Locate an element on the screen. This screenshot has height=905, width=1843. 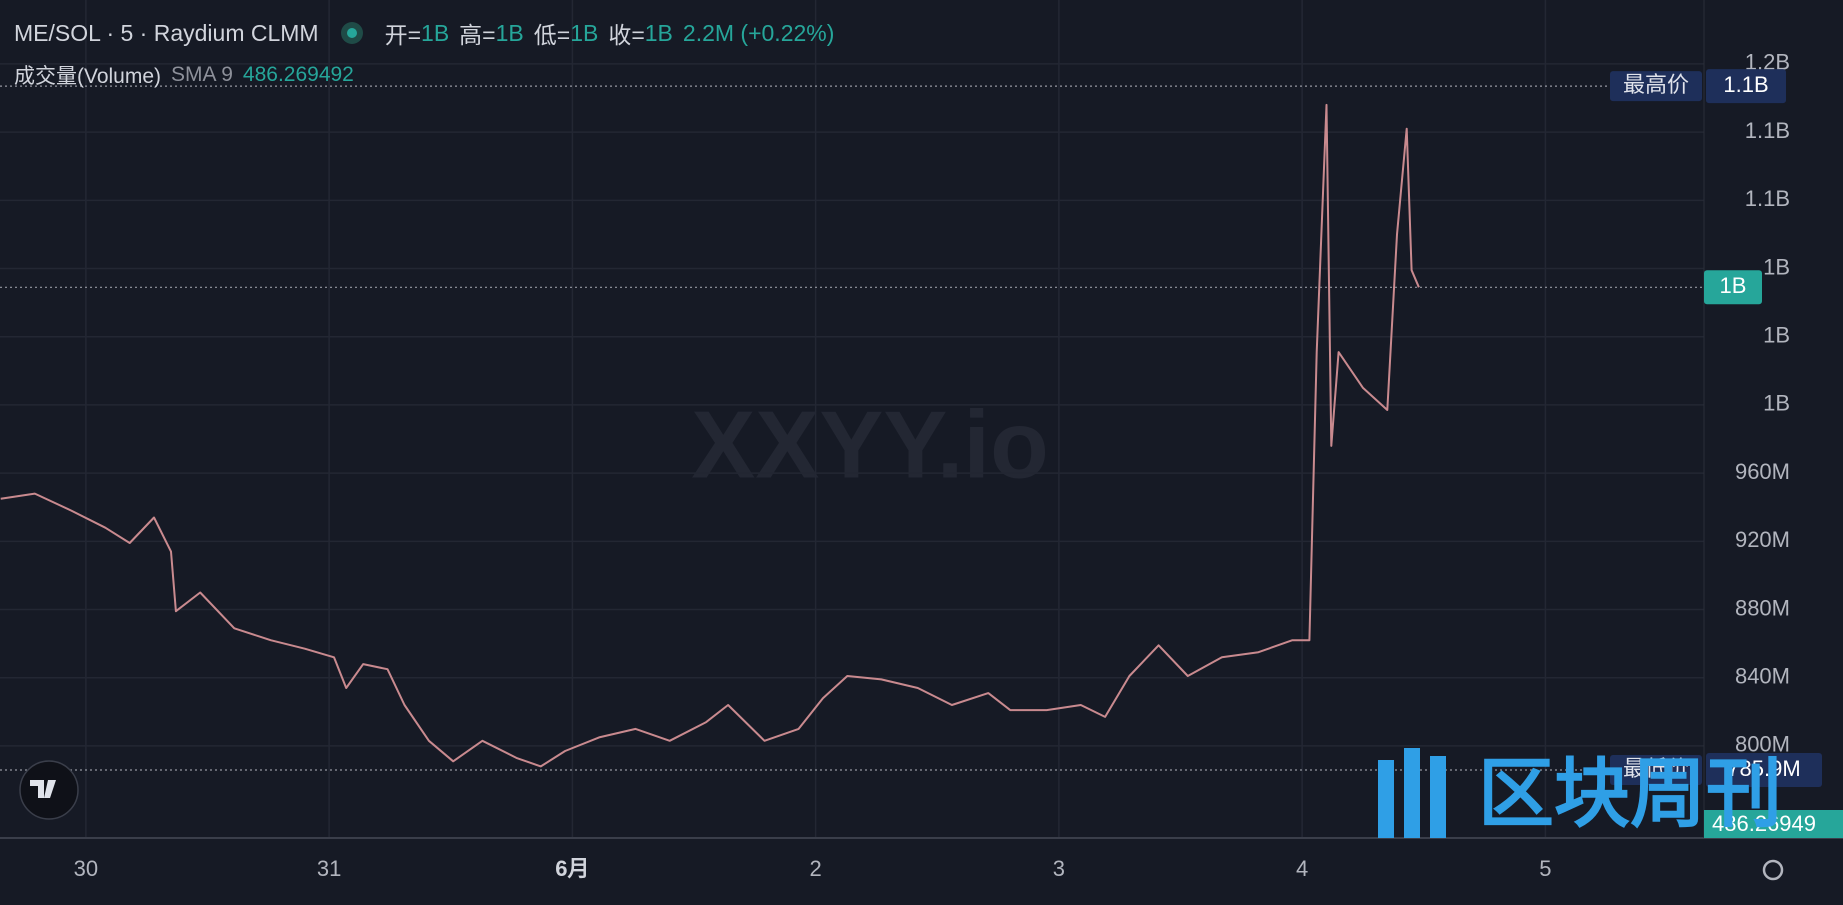
volume-tag-box is located at coordinates (1773, 824).